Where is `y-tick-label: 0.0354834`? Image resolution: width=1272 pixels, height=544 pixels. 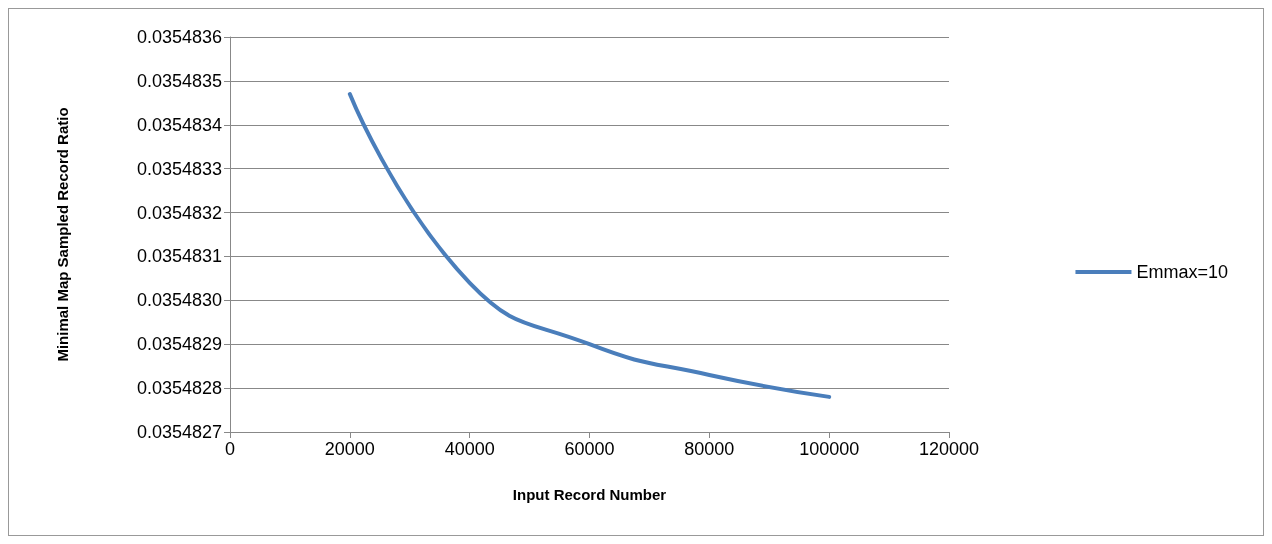 y-tick-label: 0.0354834 is located at coordinates (179, 124).